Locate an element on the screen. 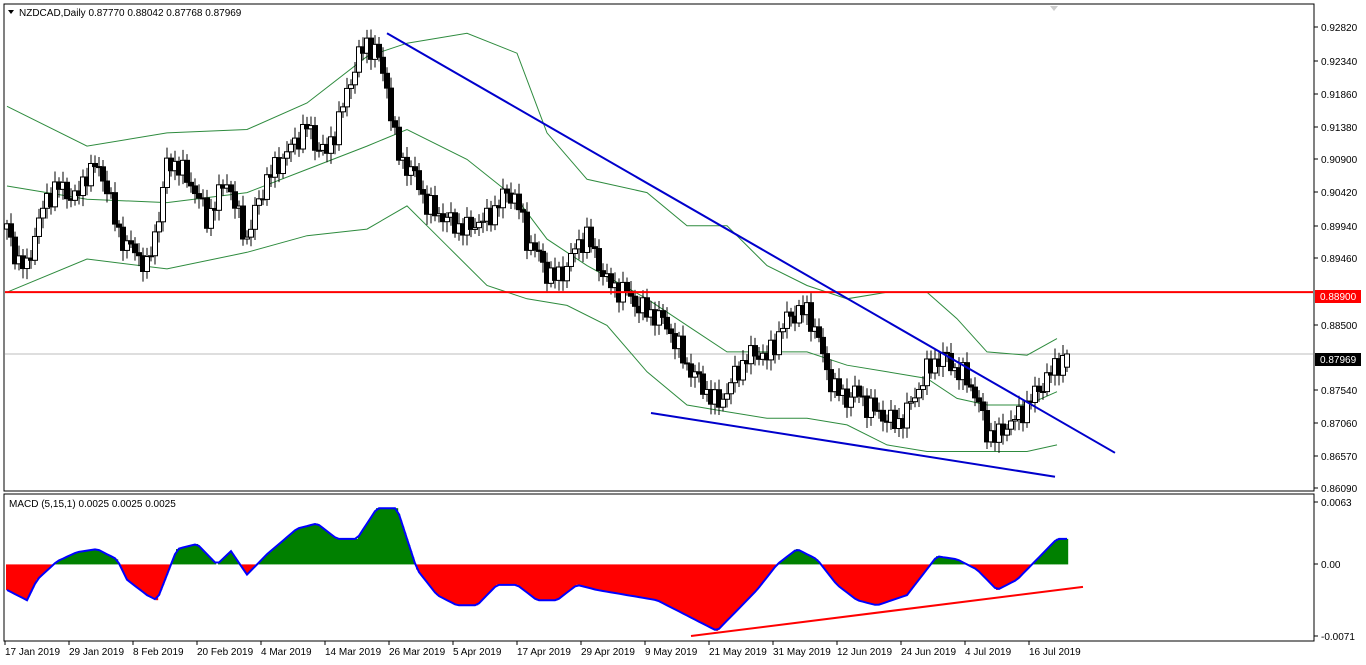  price-tick-label: 0.86570 is located at coordinates (1339, 457).